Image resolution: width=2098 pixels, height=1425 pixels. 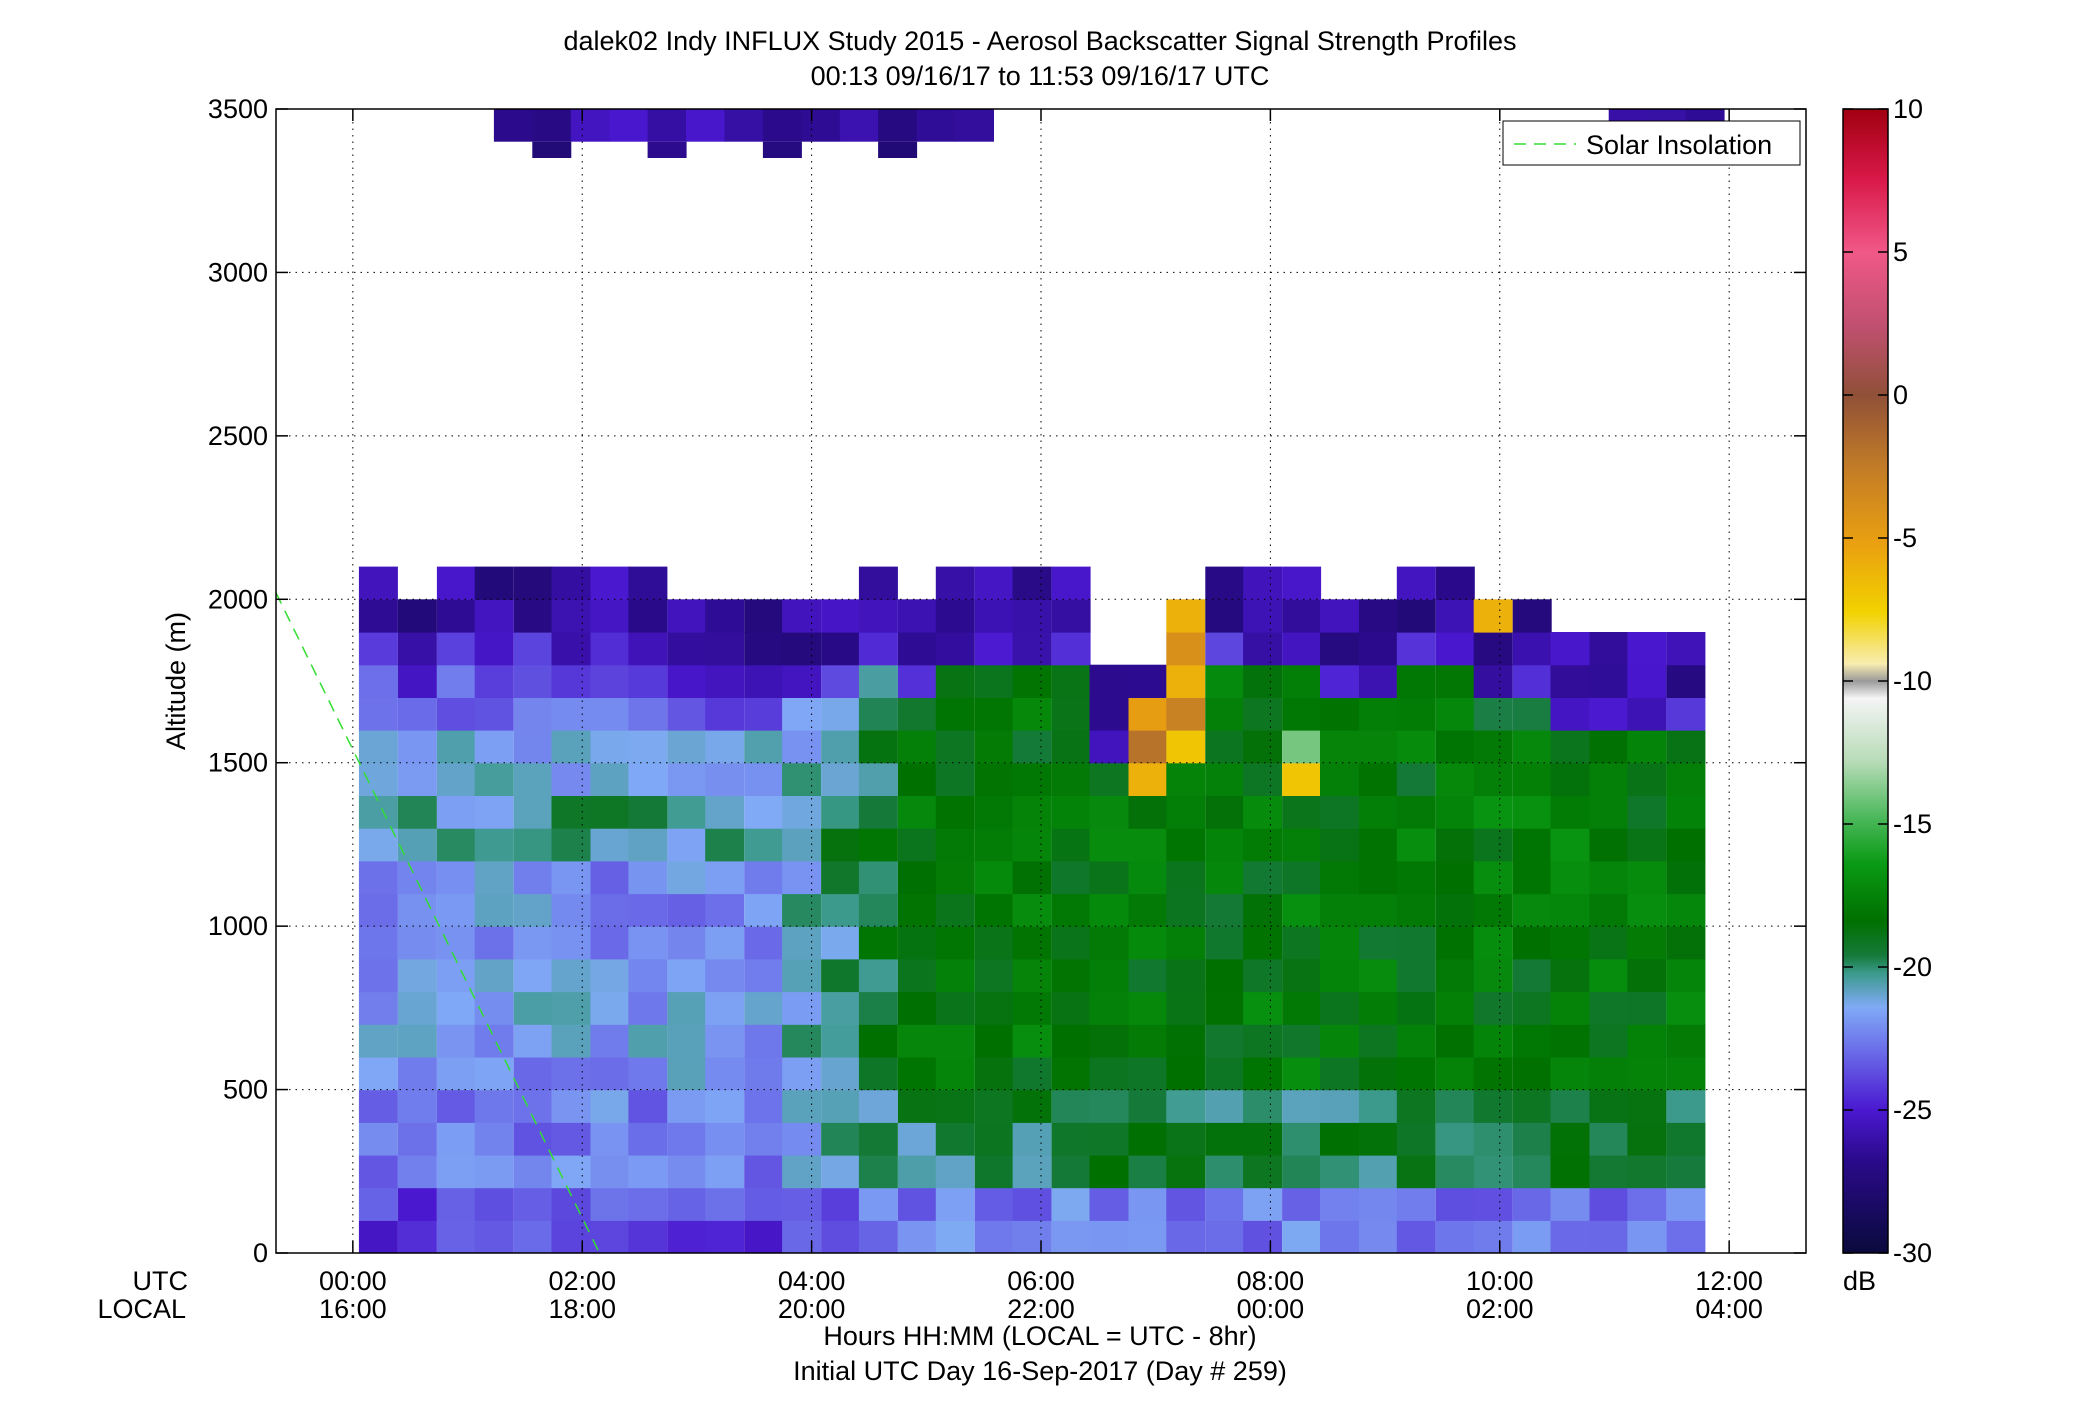 I want to click on y-tick-label: 3000, so click(x=238, y=272).